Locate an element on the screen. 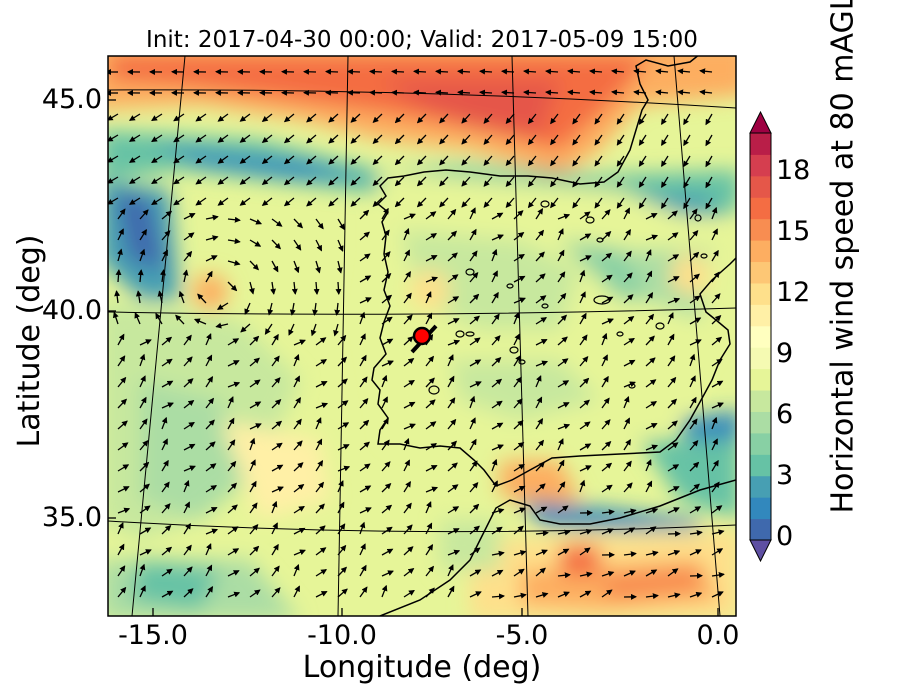 The height and width of the screenshot is (700, 900). y-tick-label: 35.0 is located at coordinates (71, 517).